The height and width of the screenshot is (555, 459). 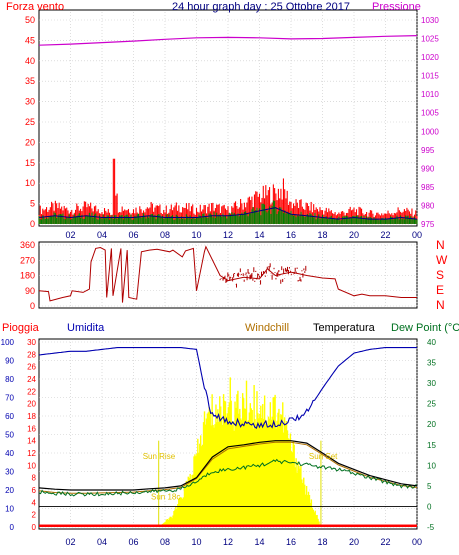 I want to click on humidity-tick-label: 10, so click(x=9, y=509).